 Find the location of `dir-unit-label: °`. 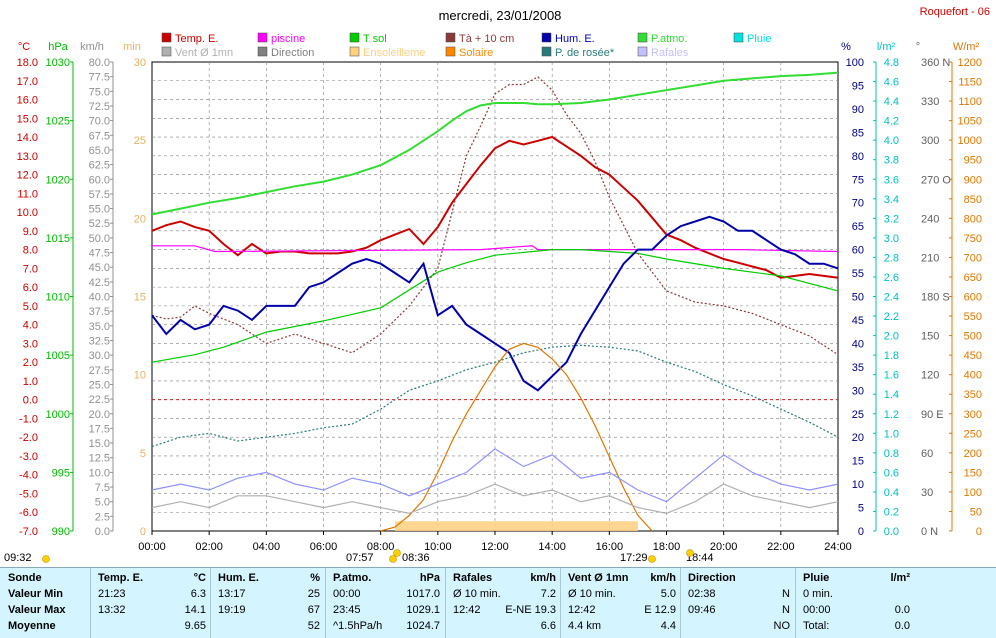

dir-unit-label: ° is located at coordinates (918, 47).